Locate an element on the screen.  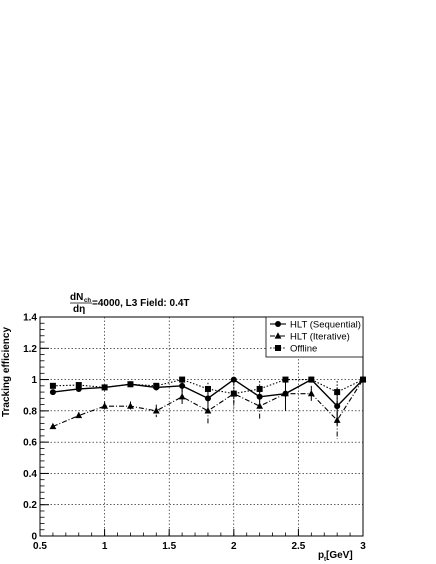
series-square is located at coordinates (207, 390).